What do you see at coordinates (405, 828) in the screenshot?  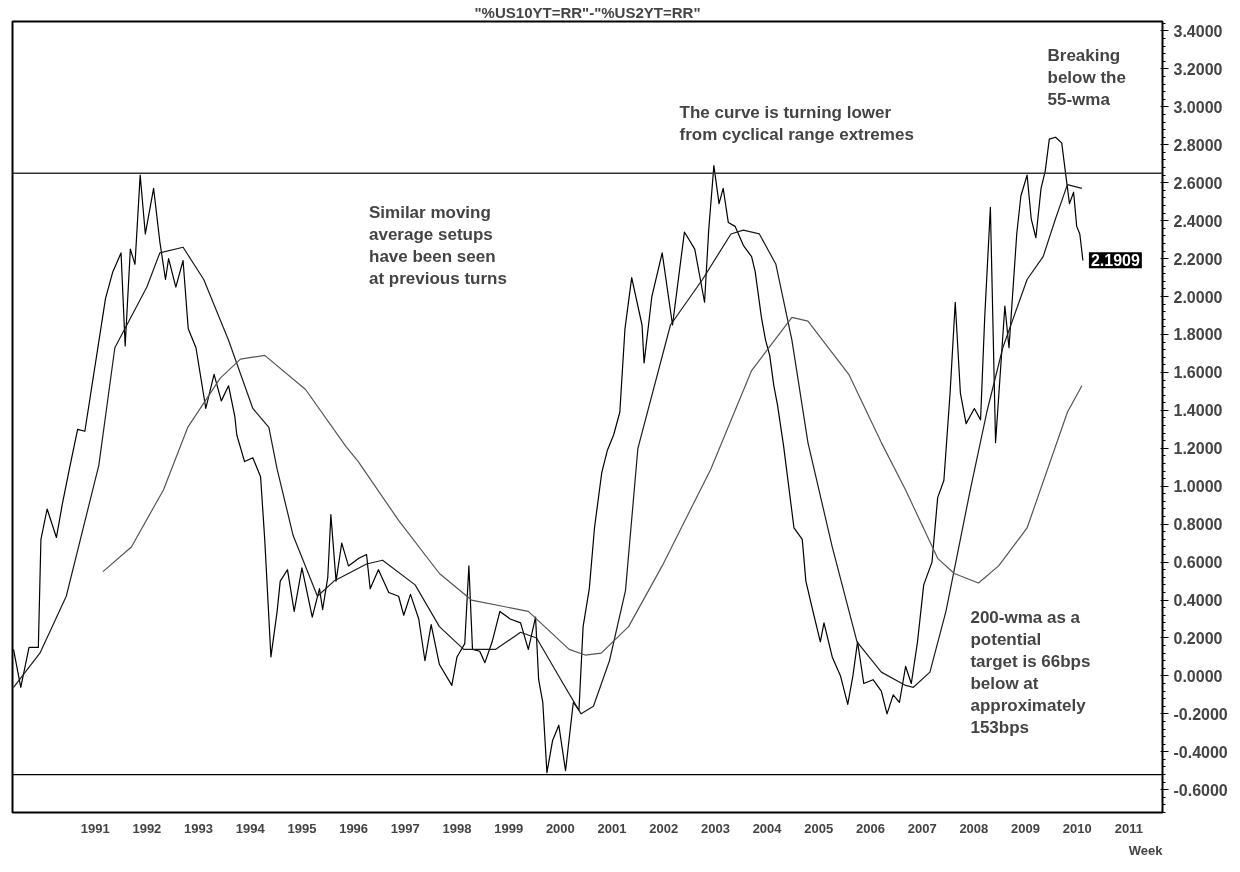 I see `x-tick-label: 1997` at bounding box center [405, 828].